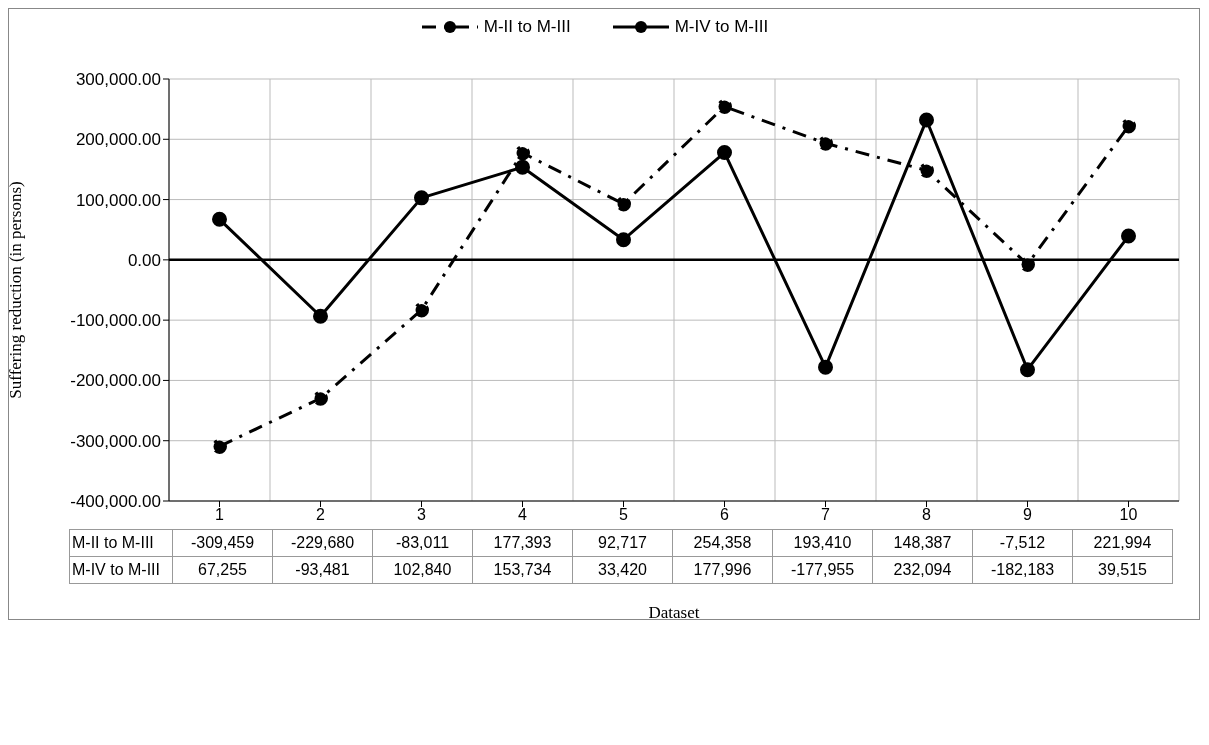  What do you see at coordinates (826, 515) in the screenshot?
I see `x-tick-label: 7` at bounding box center [826, 515].